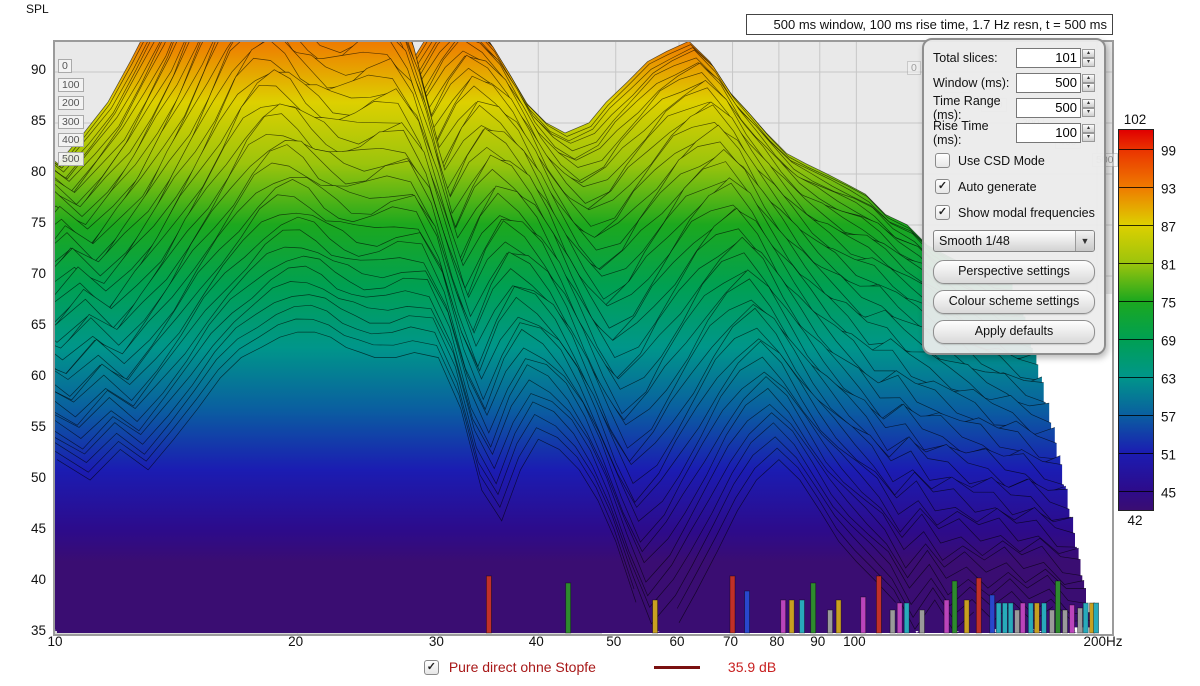  What do you see at coordinates (1014, 108) in the screenshot?
I see `spin-row-time-range-ms-: Time Range (ms): 500 ▴ ▾` at bounding box center [1014, 108].